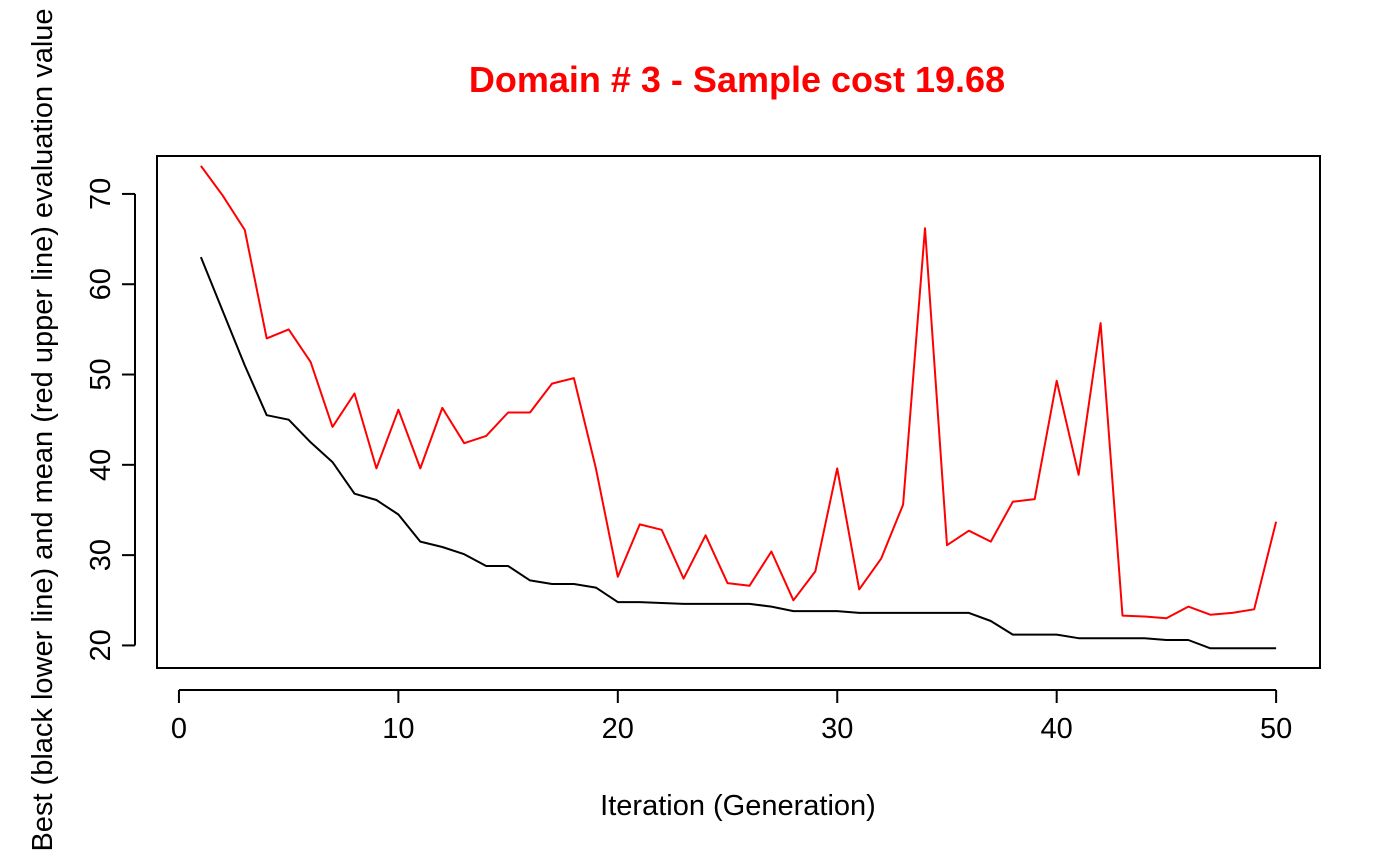 Image resolution: width=1400 pixels, height=865 pixels. What do you see at coordinates (101, 645) in the screenshot?
I see `y-tick-label: 20` at bounding box center [101, 645].